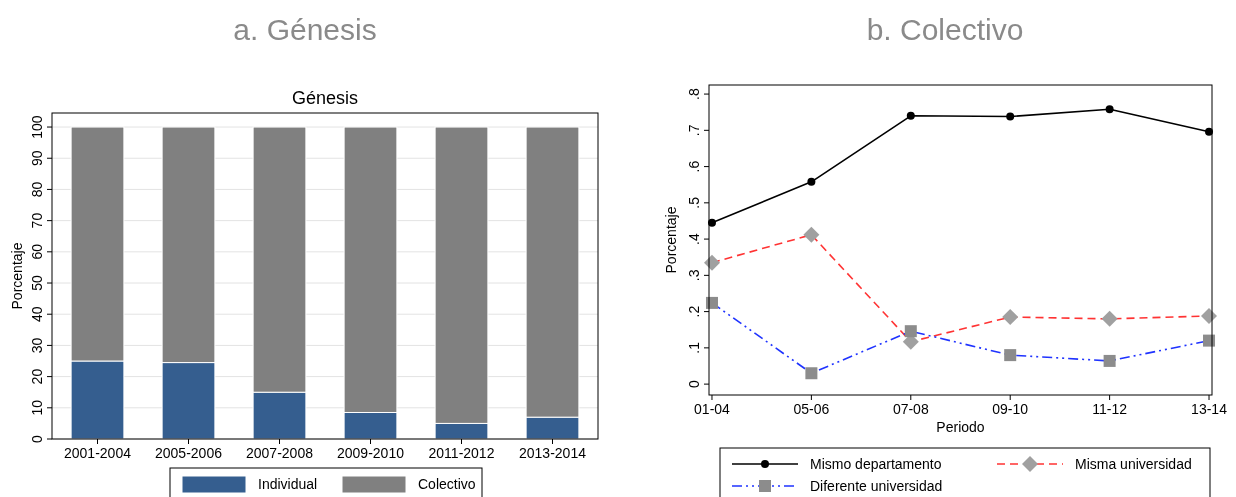  I want to click on x-axis-title: Periodo, so click(960, 427).